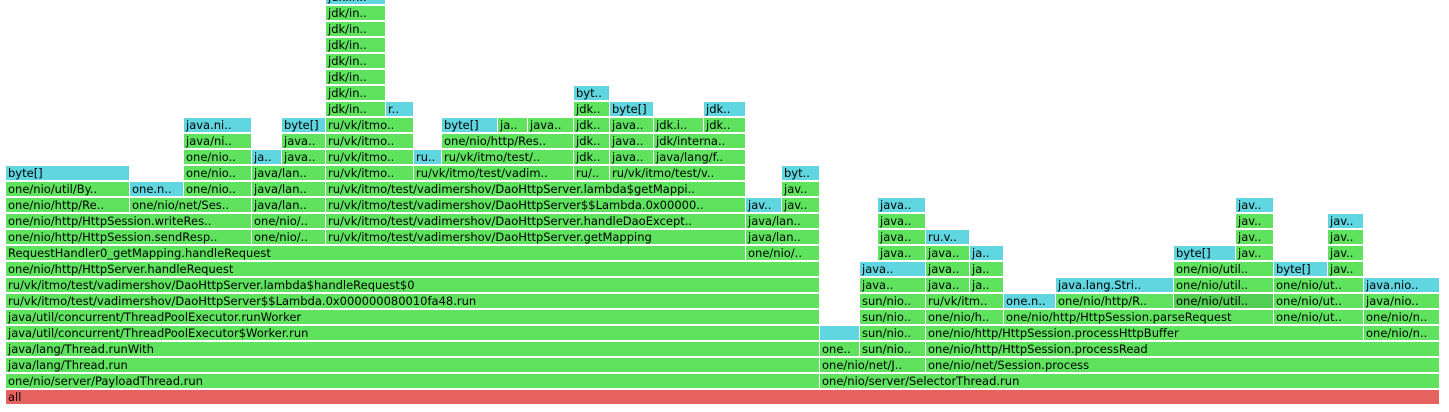  What do you see at coordinates (1115, 301) in the screenshot?
I see `stack-frame: one/nio/http/R..` at bounding box center [1115, 301].